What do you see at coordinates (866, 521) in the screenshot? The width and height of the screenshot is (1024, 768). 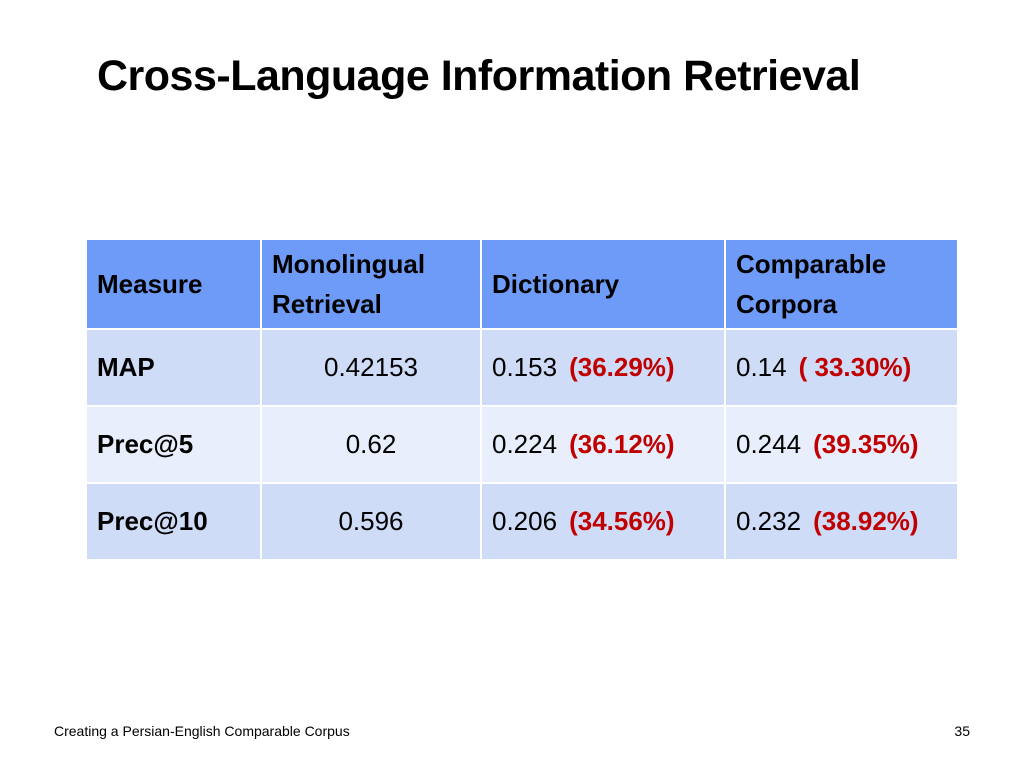 I see `comparable-percent: (38.92%)` at bounding box center [866, 521].